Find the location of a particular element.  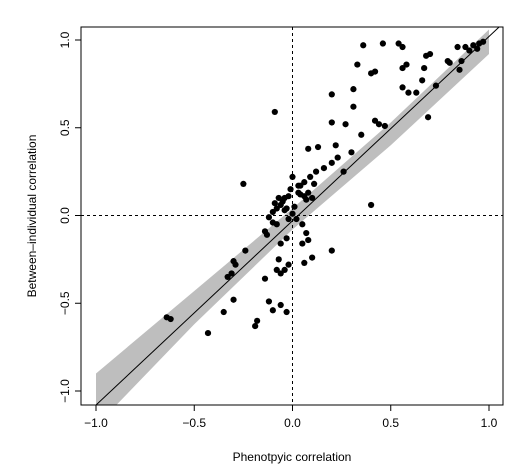

x-tick-label: 1.0 is located at coordinates (489, 423).